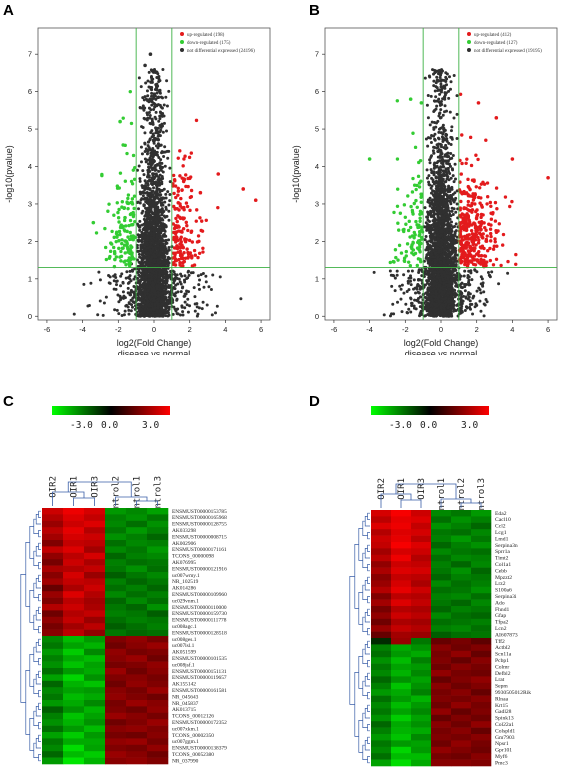 The image size is (569, 773). I want to click on x-tick-label: -6, so click(334, 329).